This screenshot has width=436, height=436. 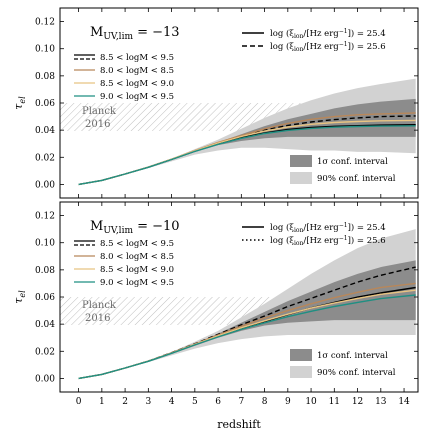 What do you see at coordinates (195, 402) in the screenshot?
I see `x-tick-label: 5` at bounding box center [195, 402].